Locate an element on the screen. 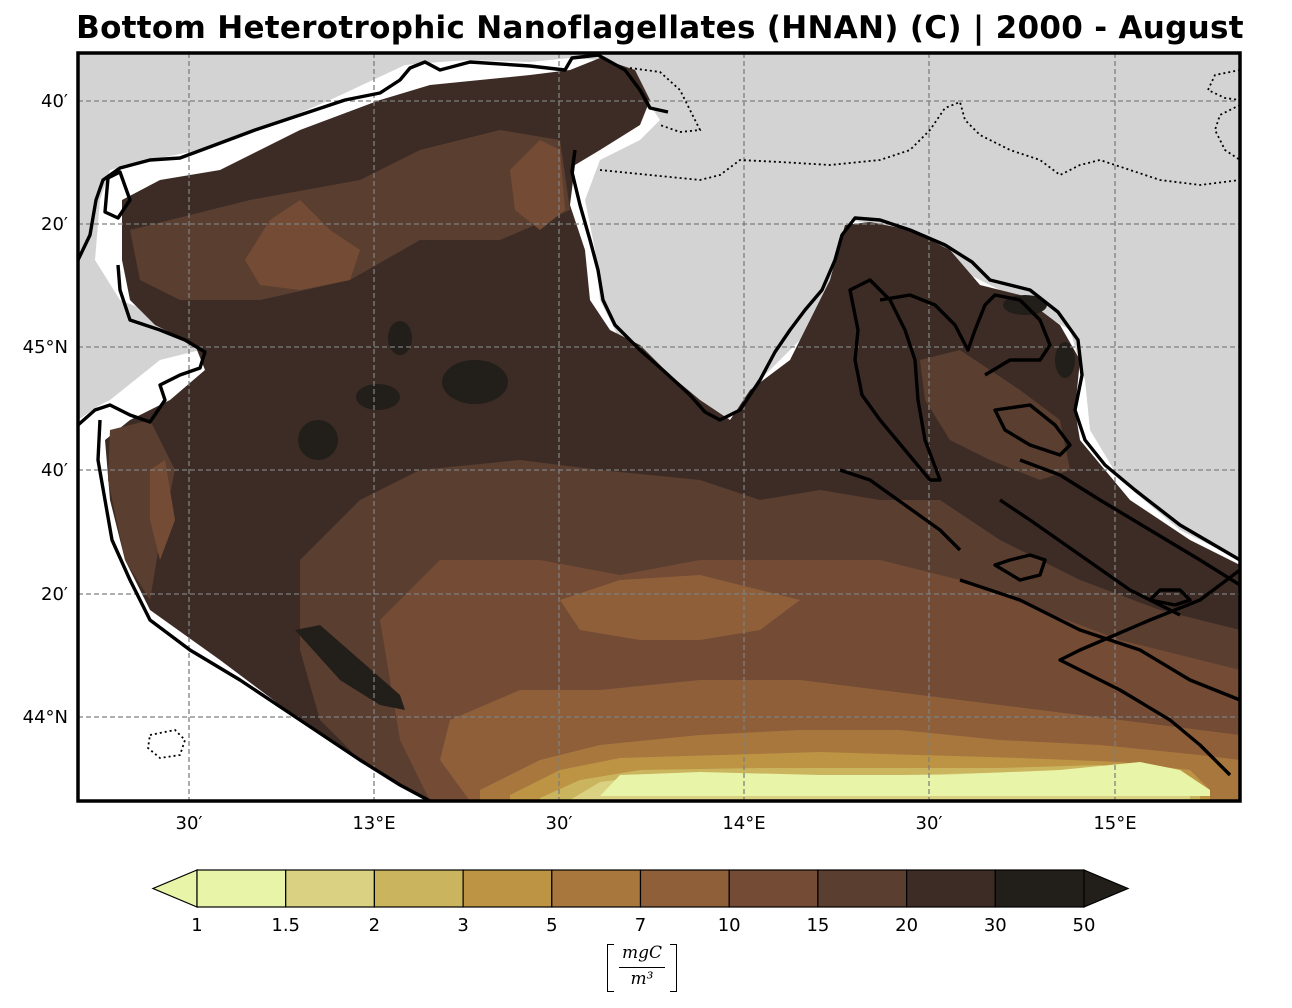 The width and height of the screenshot is (1292, 1008). colorbar-tick-label: 30 is located at coordinates (995, 925).